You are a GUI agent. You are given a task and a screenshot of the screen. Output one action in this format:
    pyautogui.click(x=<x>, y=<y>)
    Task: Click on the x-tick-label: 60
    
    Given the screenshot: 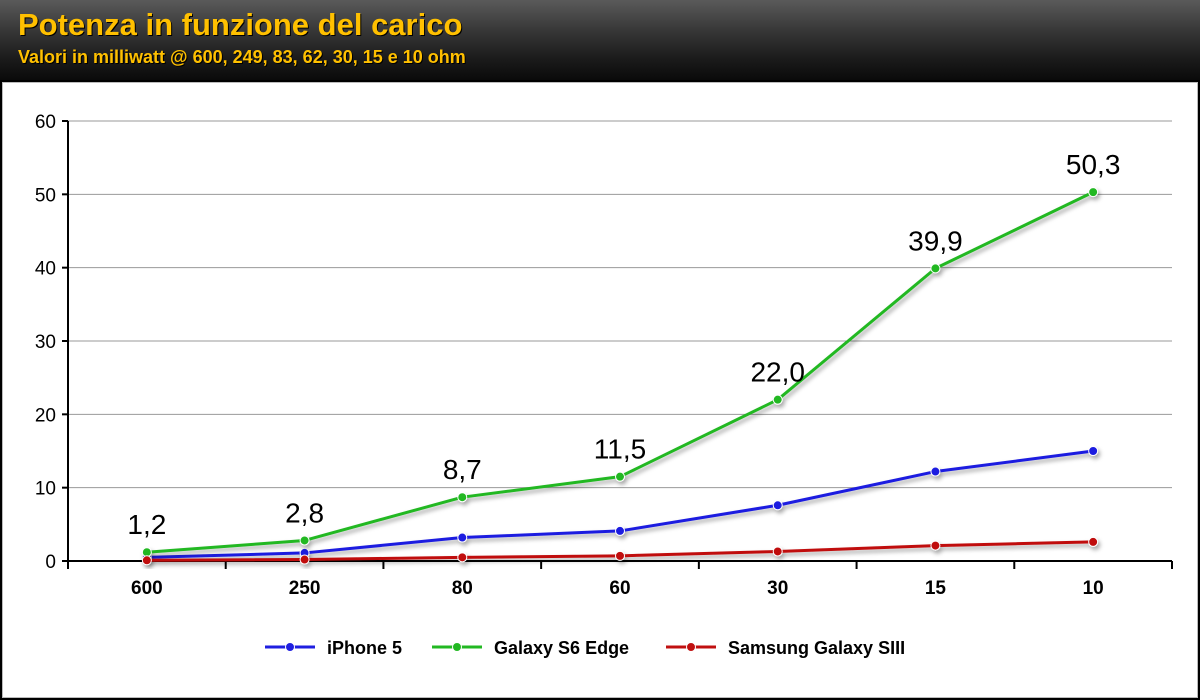 What is the action you would take?
    pyautogui.click(x=619, y=588)
    